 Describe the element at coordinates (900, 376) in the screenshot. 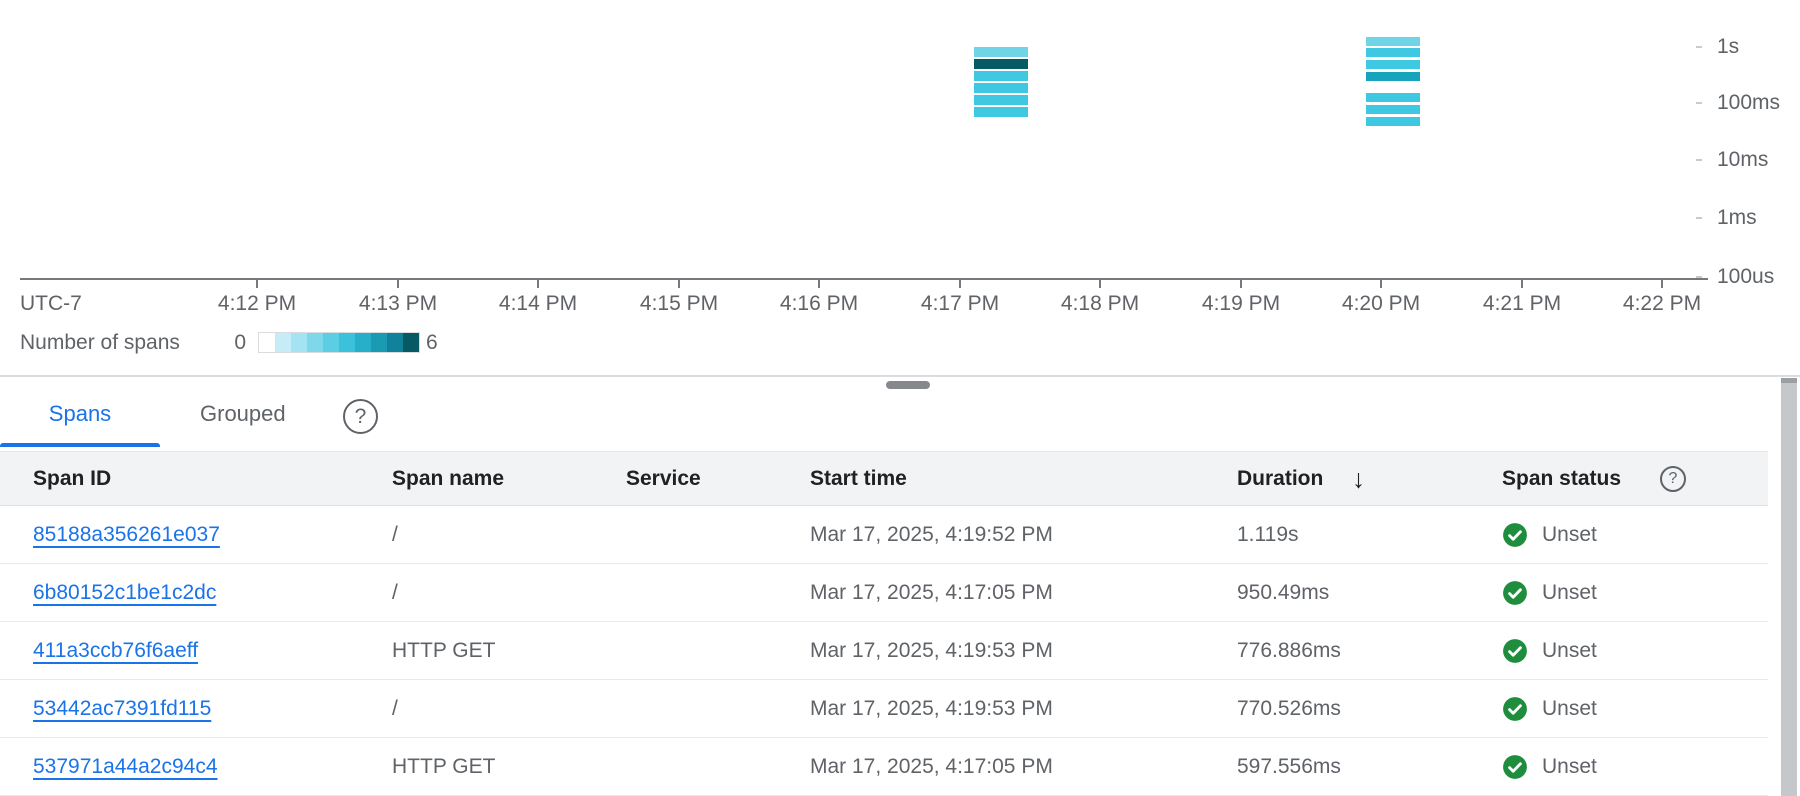

I see `panel-divider` at that location.